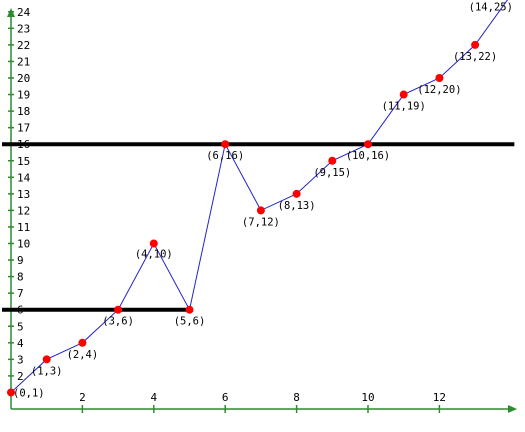 Image resolution: width=525 pixels, height=432 pixels. I want to click on y-tick-label: 14, so click(24, 177).